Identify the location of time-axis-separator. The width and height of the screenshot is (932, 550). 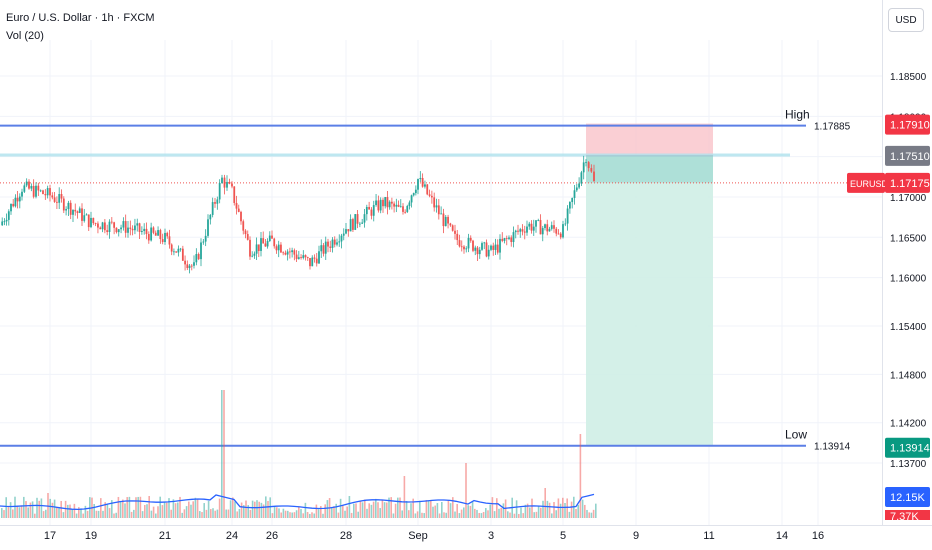
(466, 525).